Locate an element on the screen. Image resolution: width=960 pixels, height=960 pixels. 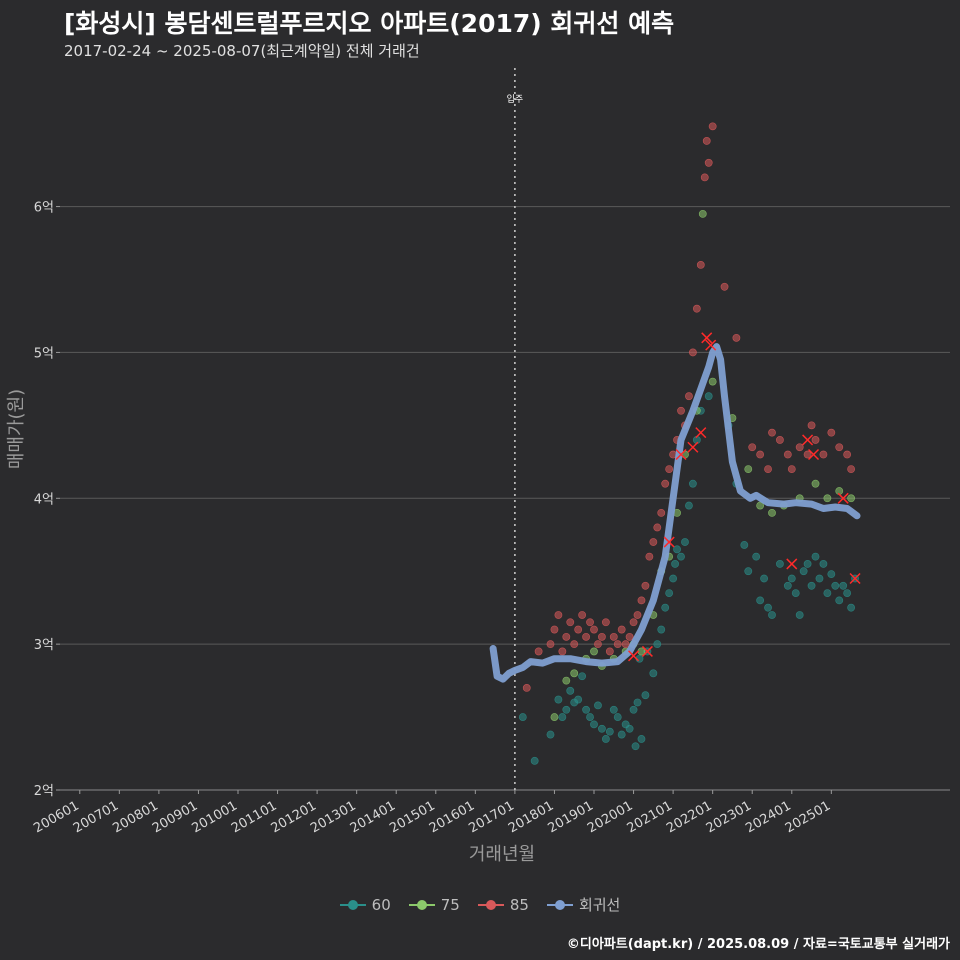
legend-item: 85 is located at coordinates (503, 904).